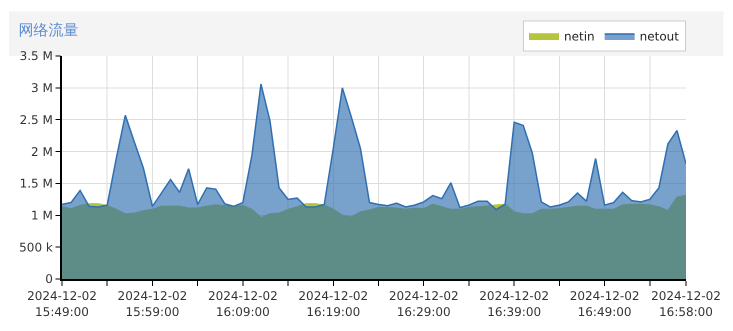 Image resolution: width=733 pixels, height=331 pixels. I want to click on y-tick-label: 3 M, so click(42, 88).